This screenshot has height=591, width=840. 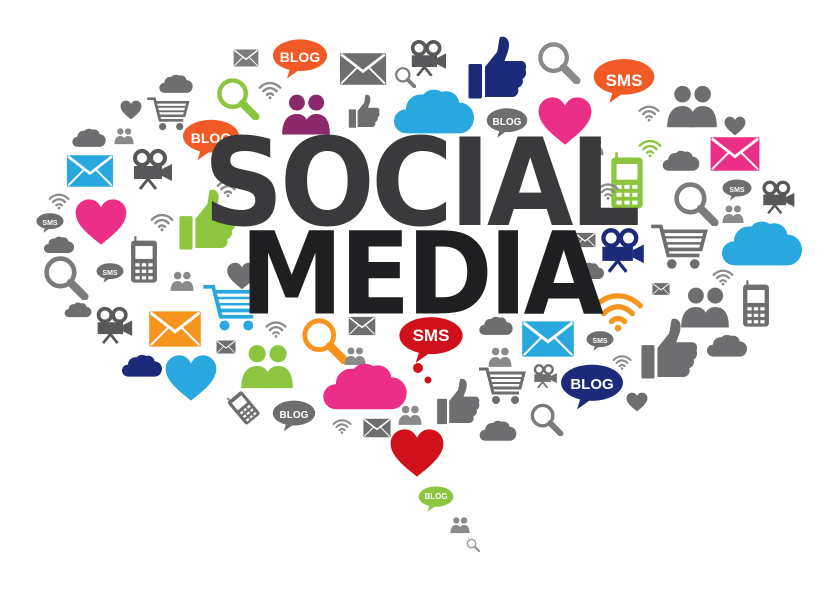 What do you see at coordinates (502, 386) in the screenshot?
I see `shopping-cart-icon` at bounding box center [502, 386].